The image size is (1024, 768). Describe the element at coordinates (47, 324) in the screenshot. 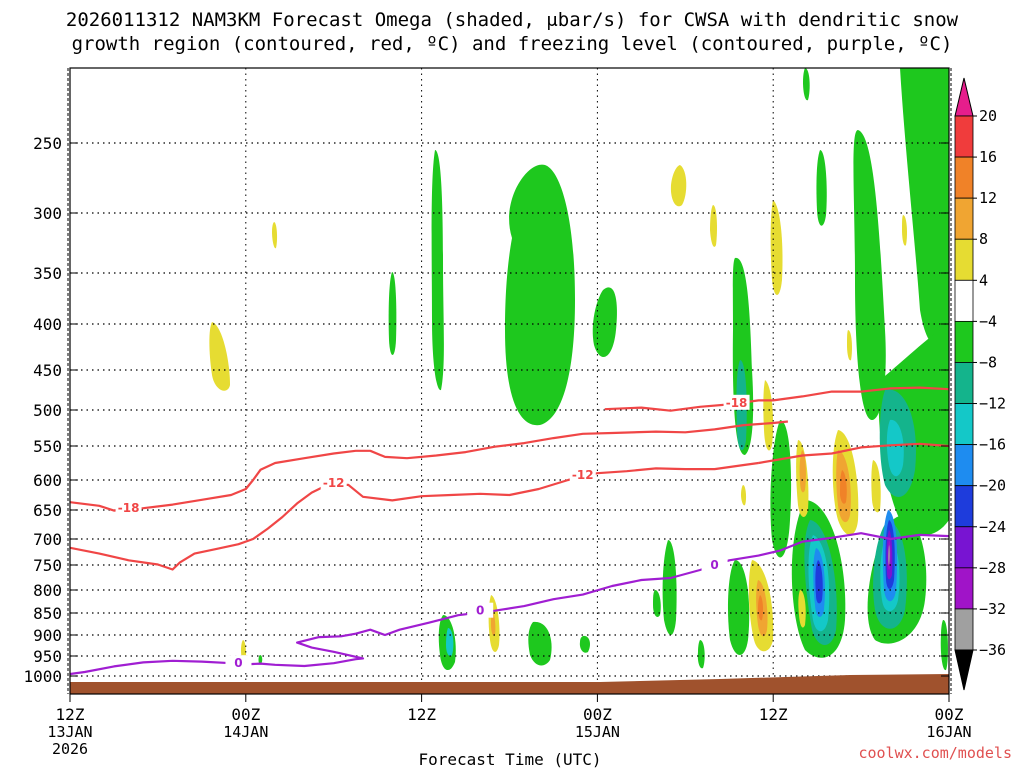

I see `y-tick-label: 400` at that location.